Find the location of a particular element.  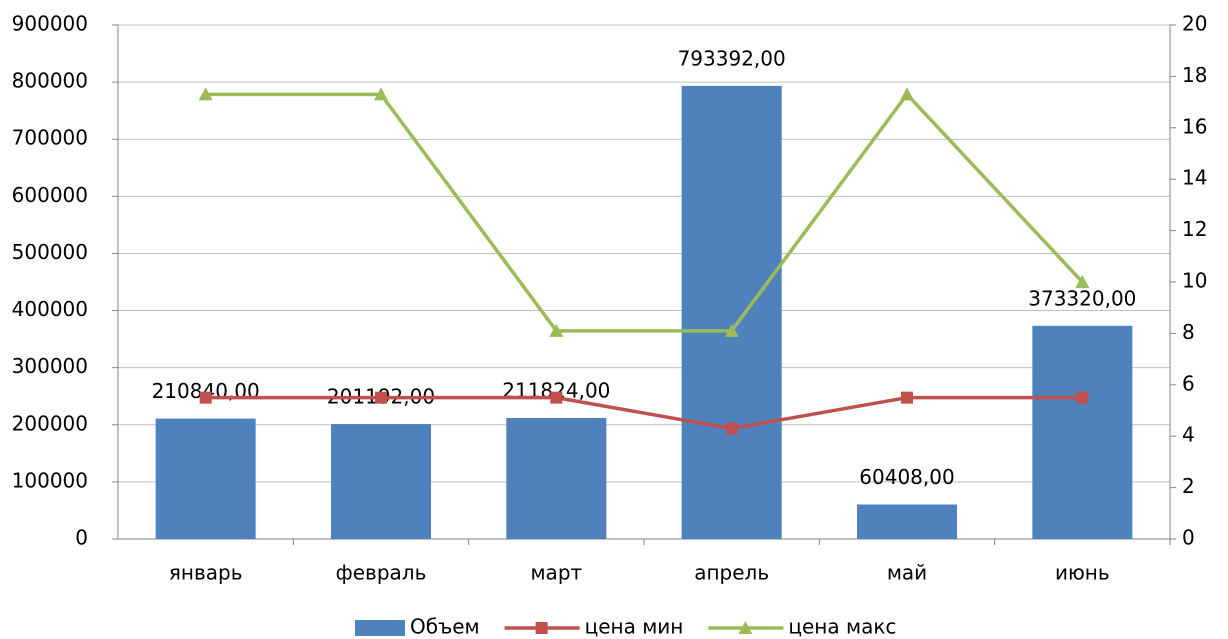

y-tick-label: 300000 is located at coordinates (50, 366).